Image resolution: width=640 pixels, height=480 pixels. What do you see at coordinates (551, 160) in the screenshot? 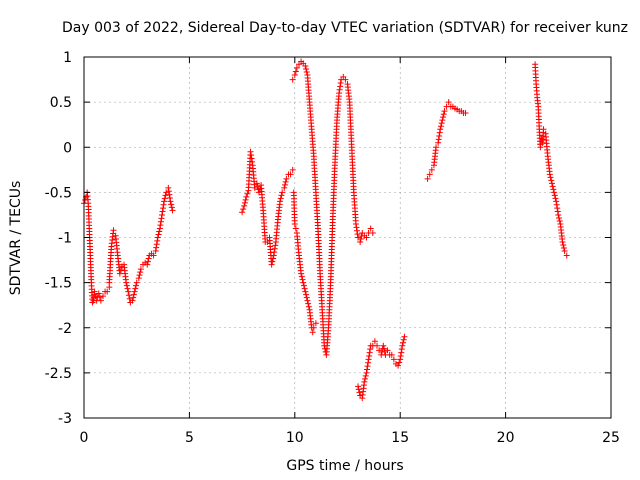
I see `series-arc8` at bounding box center [551, 160].